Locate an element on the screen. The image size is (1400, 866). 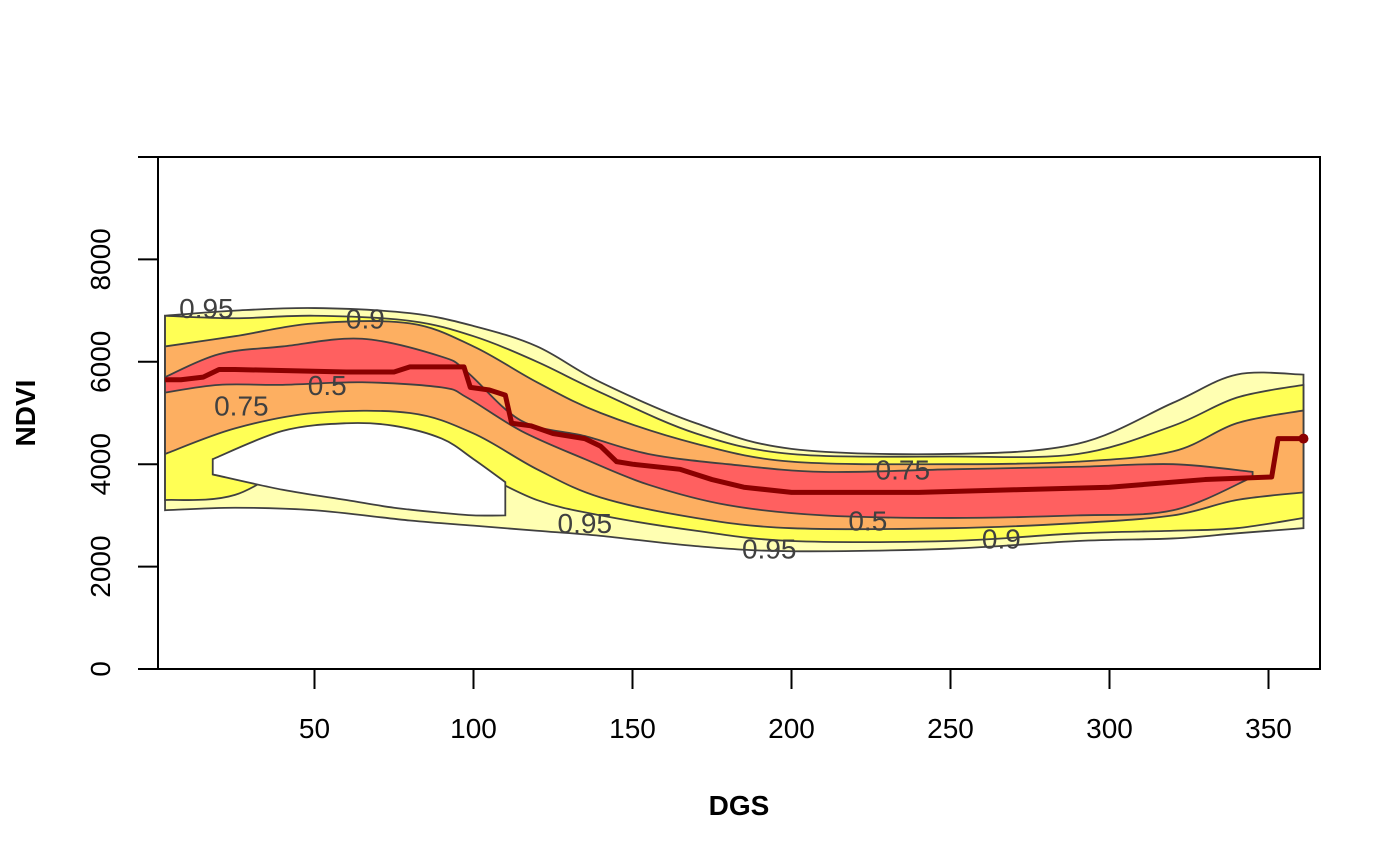
y-tick-label: 4000 is located at coordinates (100, 464).